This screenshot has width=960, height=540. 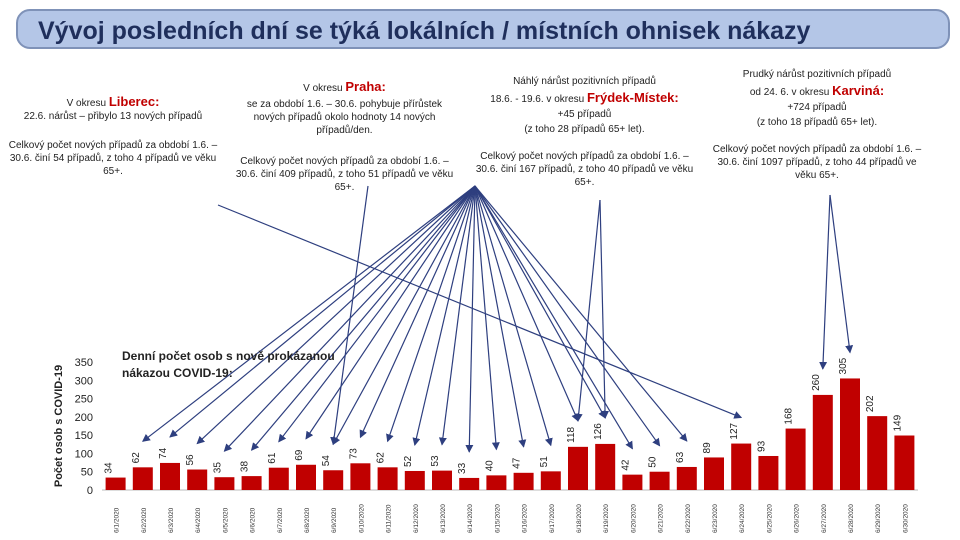 What do you see at coordinates (791, 92) in the screenshot?
I see `karvina-prefix: od 24. 6. v okresu` at bounding box center [791, 92].